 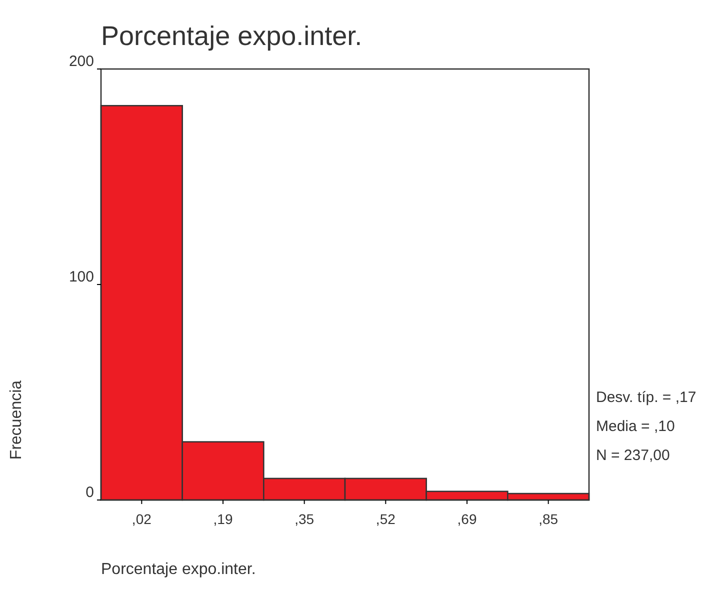 I want to click on text: Desv. típ. = ,17, so click(x=646, y=397).